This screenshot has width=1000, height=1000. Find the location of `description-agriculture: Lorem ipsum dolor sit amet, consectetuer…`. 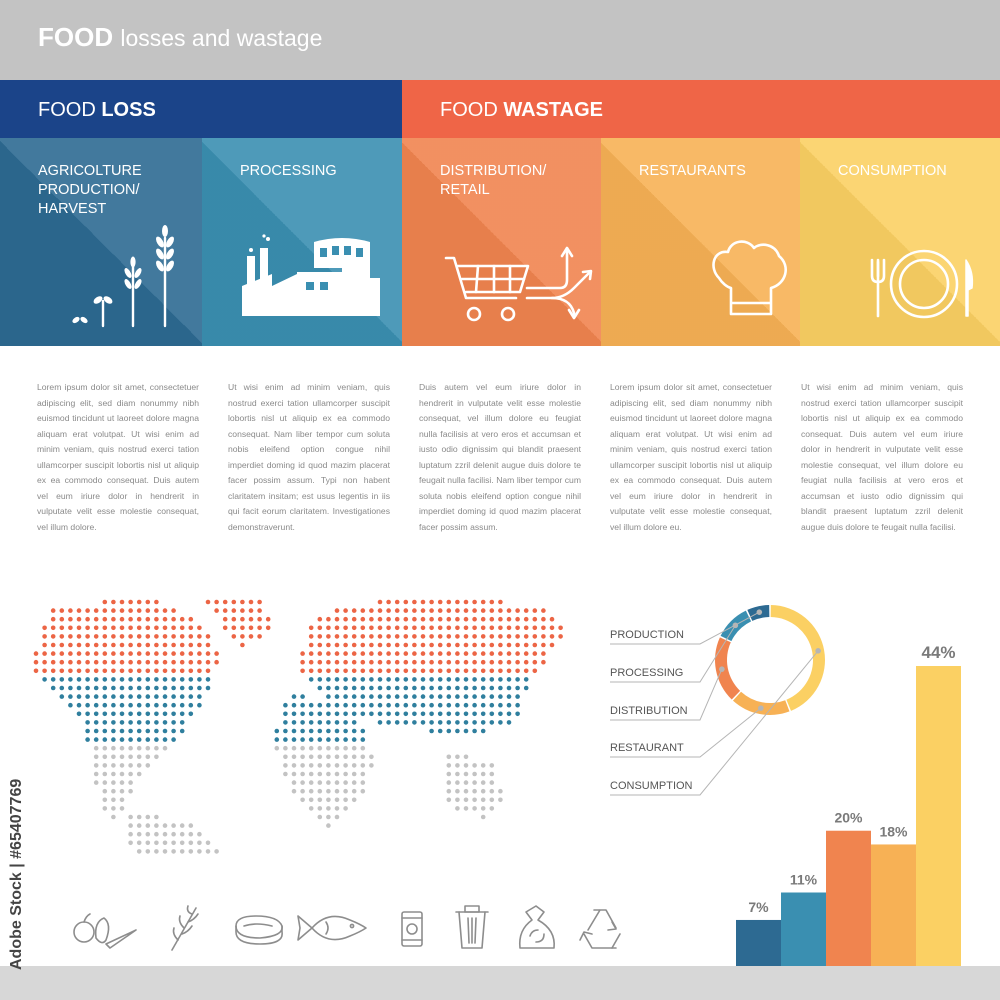

description-agriculture: Lorem ipsum dolor sit amet, consectetuer… is located at coordinates (118, 457).